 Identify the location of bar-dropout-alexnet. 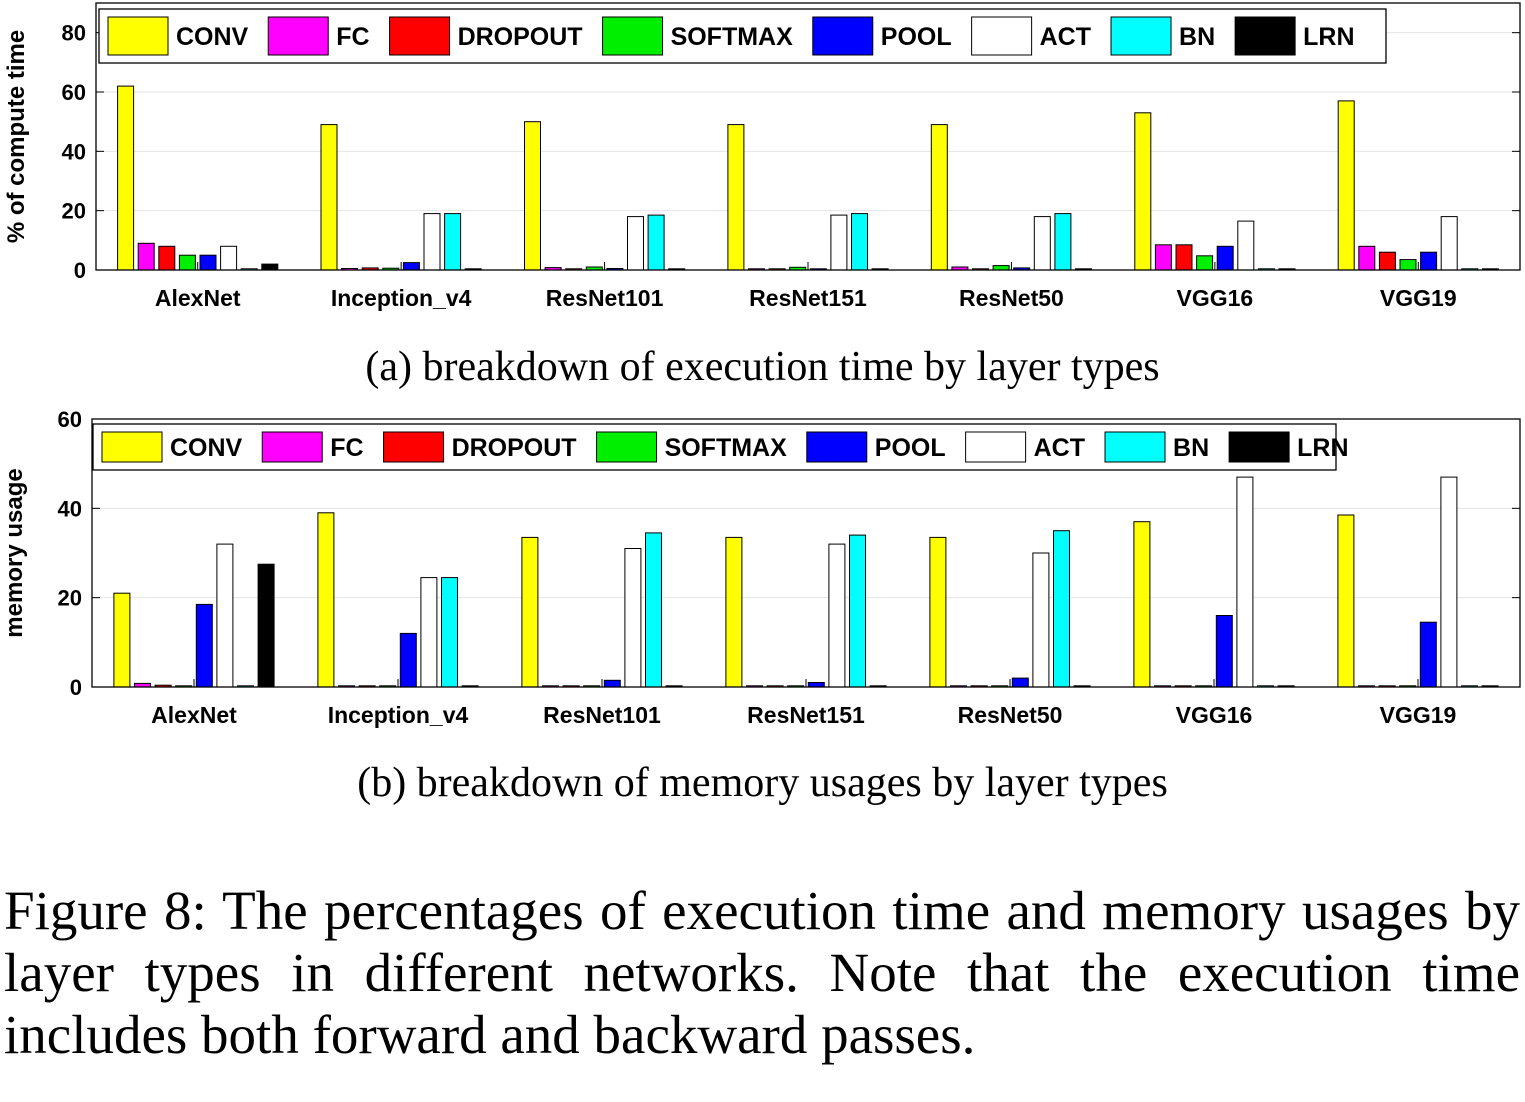
(167, 258).